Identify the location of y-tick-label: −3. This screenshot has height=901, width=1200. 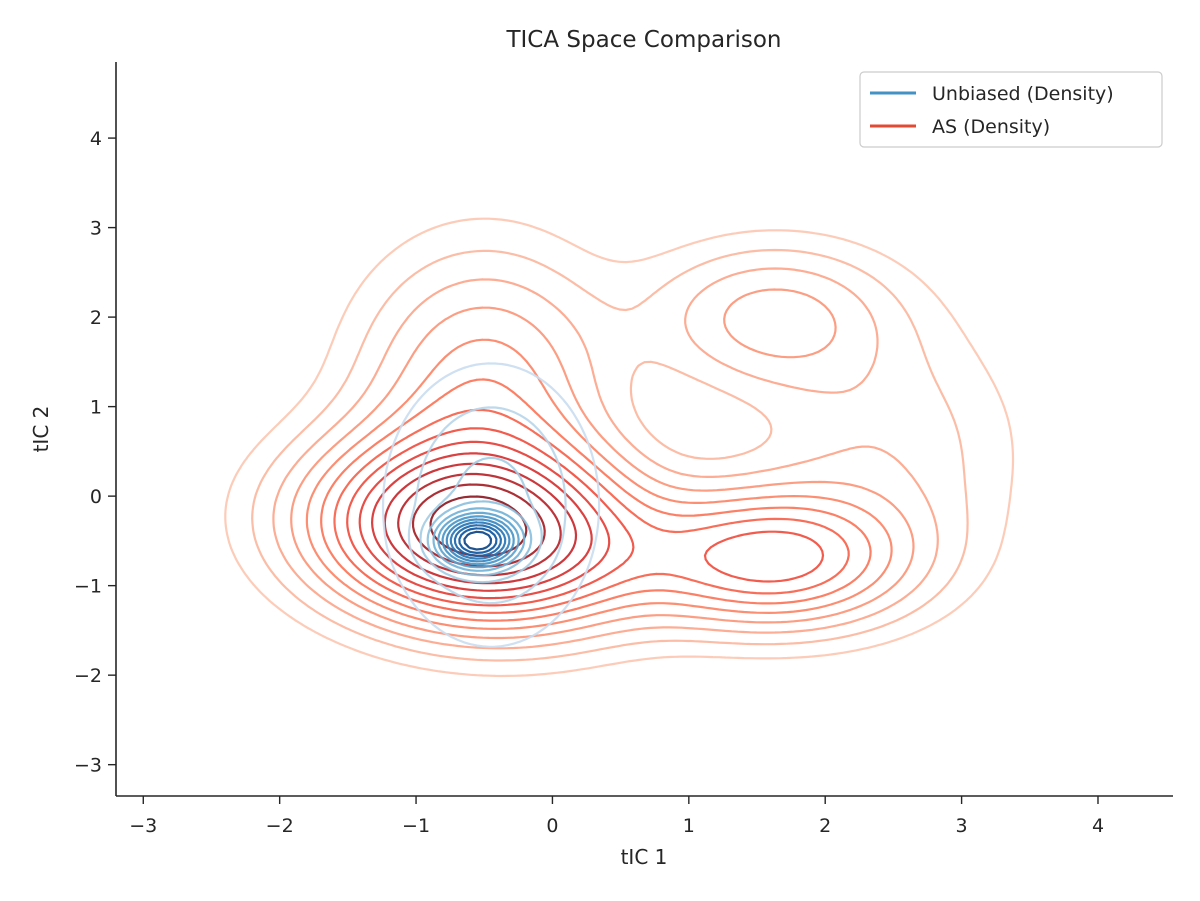
(88, 766).